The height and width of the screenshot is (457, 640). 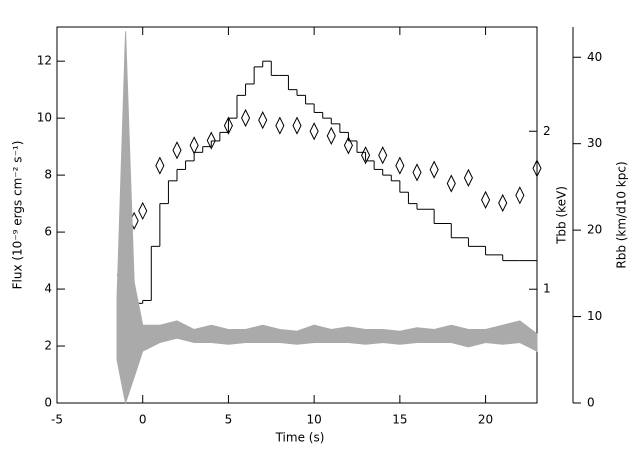 What do you see at coordinates (48, 232) in the screenshot?
I see `y-tick-label: 6` at bounding box center [48, 232].